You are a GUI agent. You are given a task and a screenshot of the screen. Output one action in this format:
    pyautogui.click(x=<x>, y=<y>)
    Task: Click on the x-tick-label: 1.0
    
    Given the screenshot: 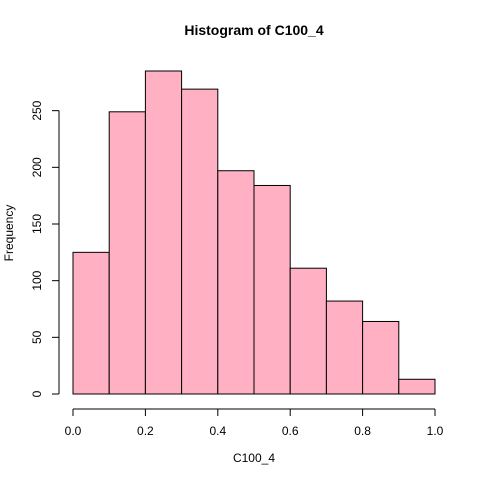 What is the action you would take?
    pyautogui.click(x=435, y=431)
    